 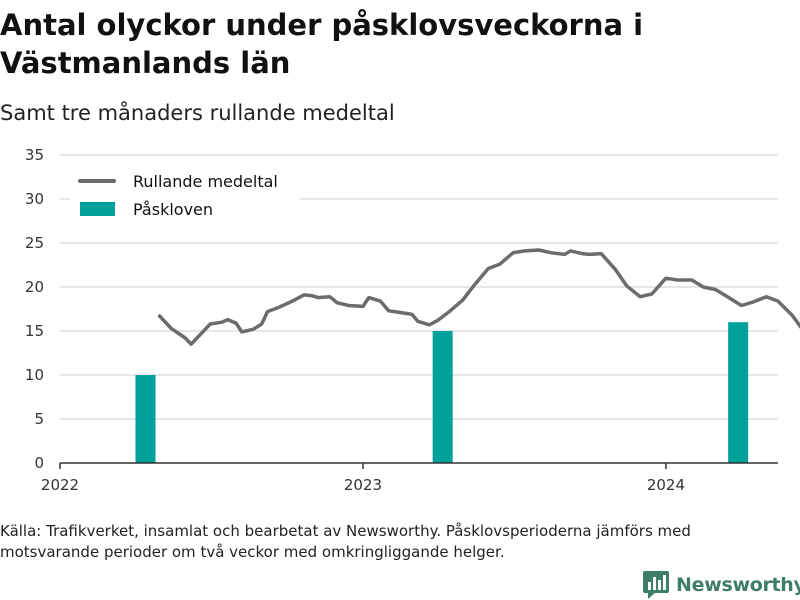 What do you see at coordinates (666, 485) in the screenshot?
I see `x-tick-label: 2024` at bounding box center [666, 485].